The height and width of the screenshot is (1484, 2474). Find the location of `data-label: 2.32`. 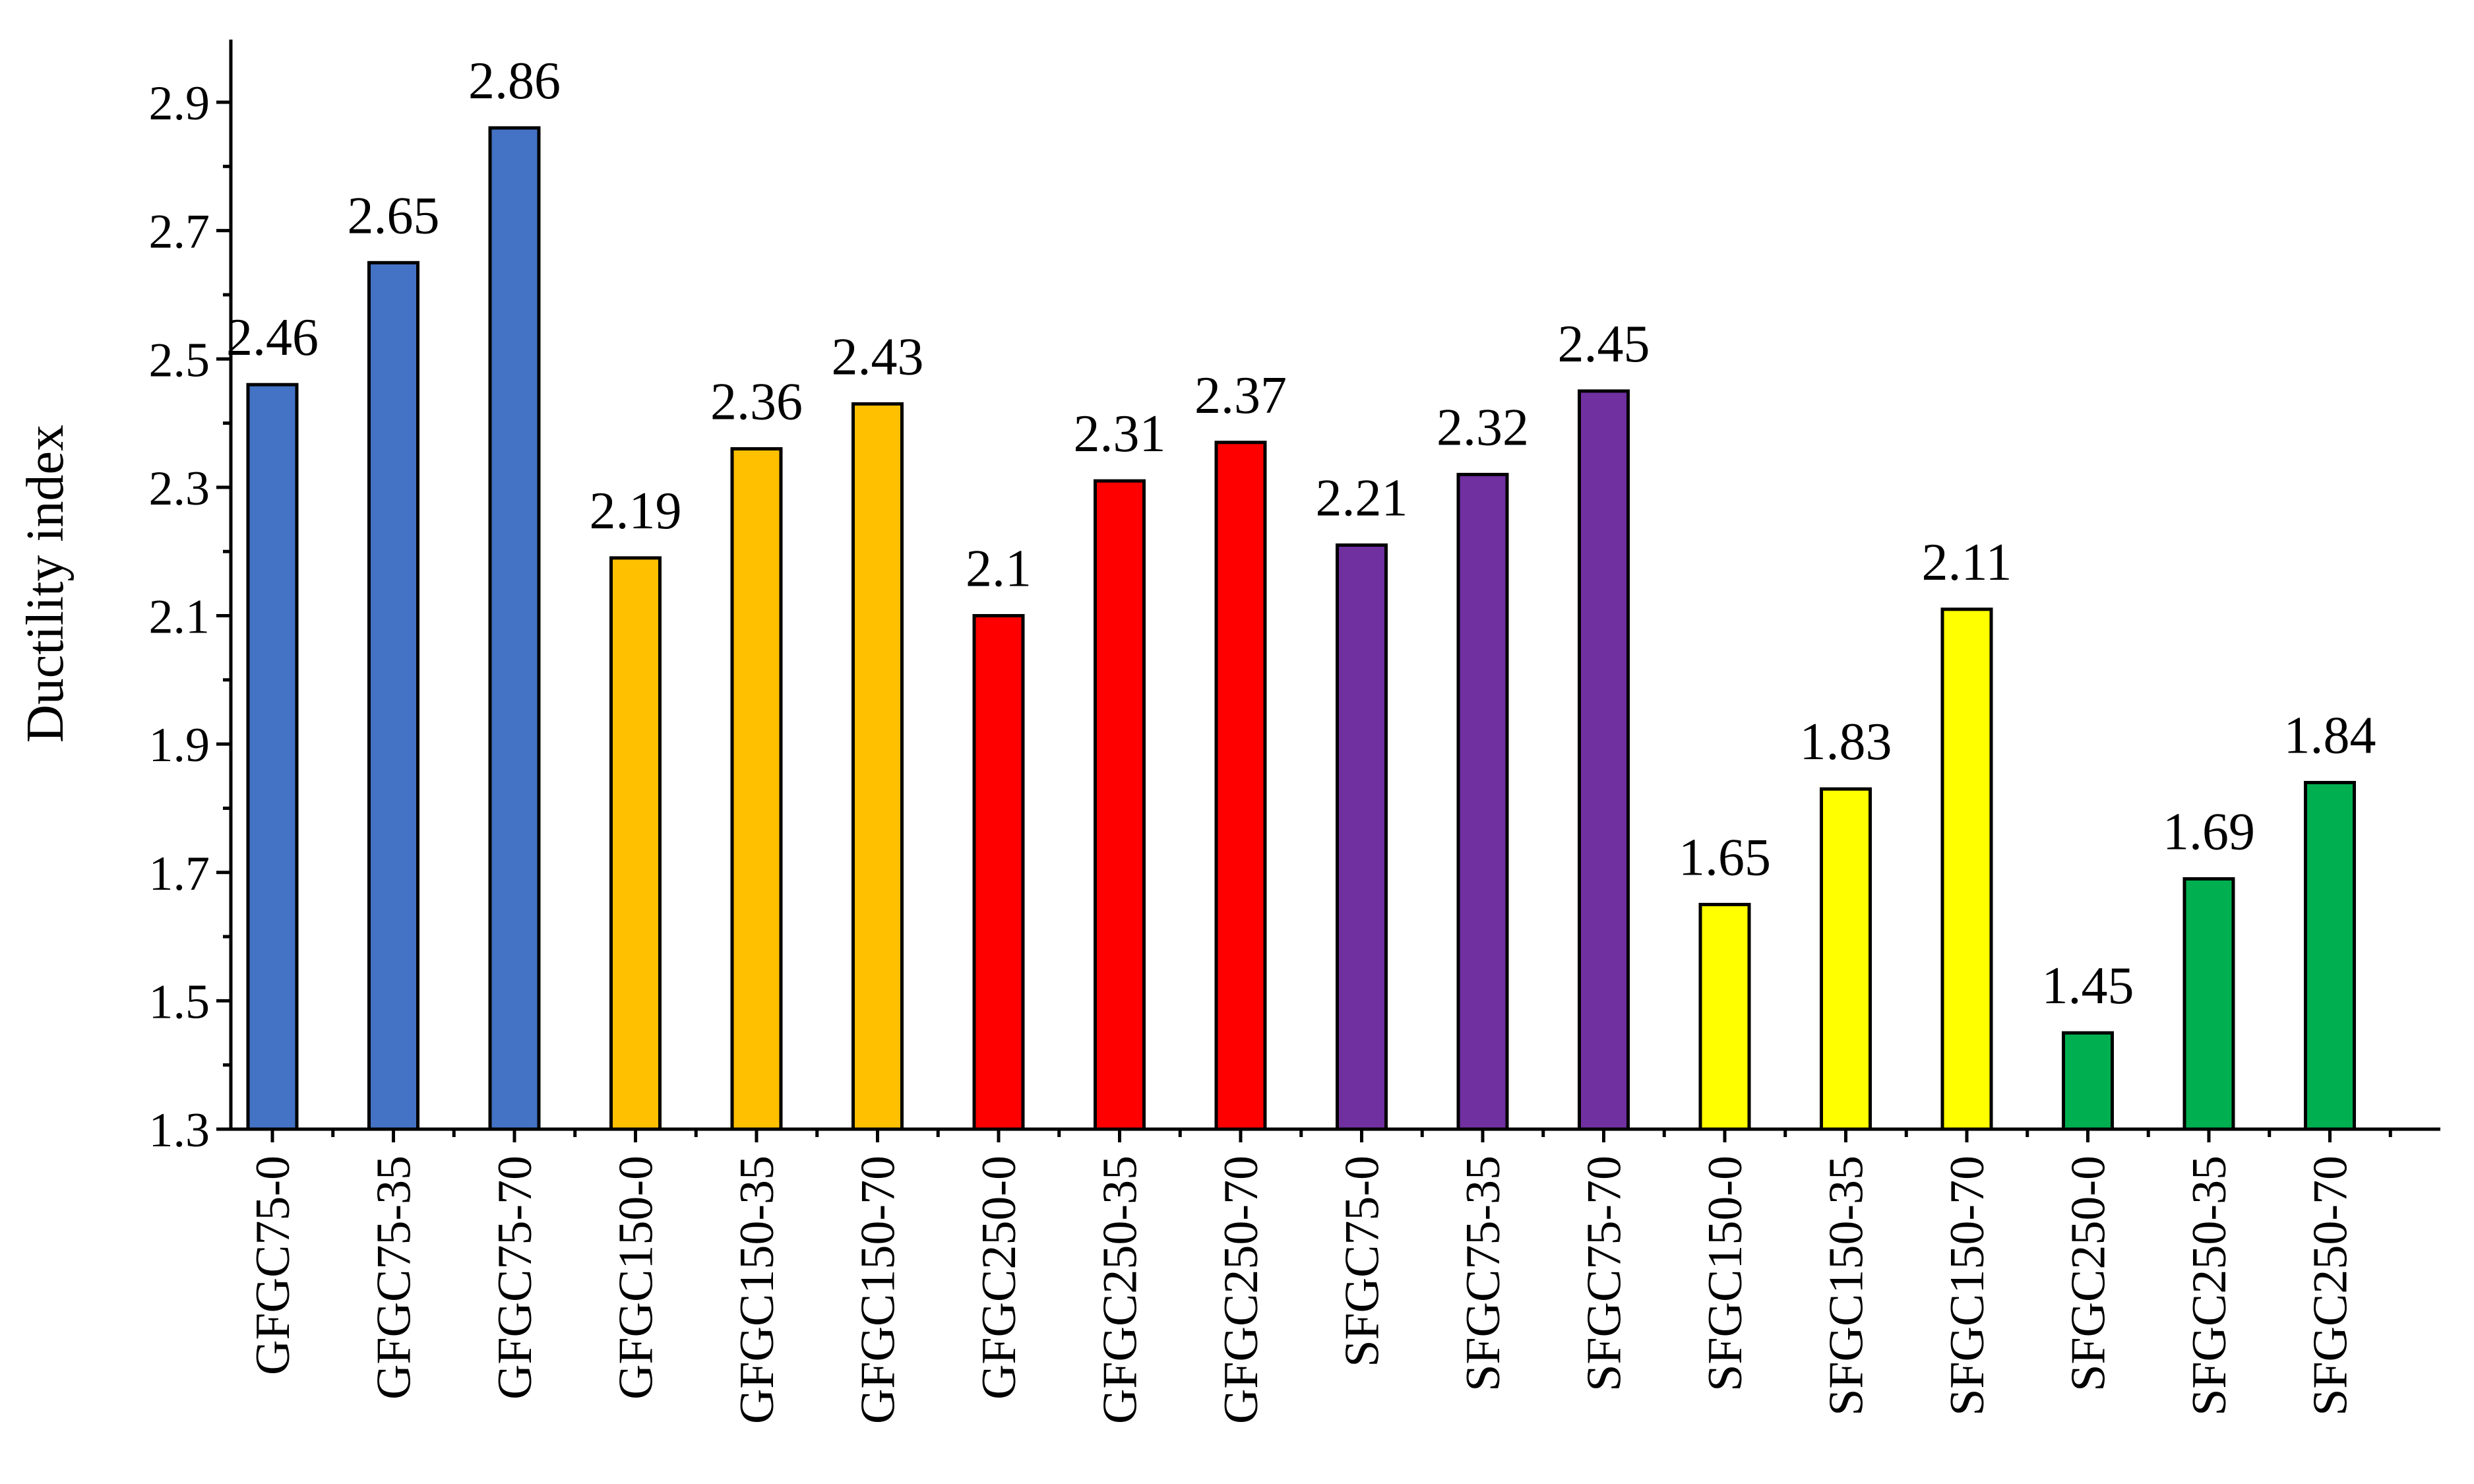

data-label: 2.32 is located at coordinates (1483, 427).